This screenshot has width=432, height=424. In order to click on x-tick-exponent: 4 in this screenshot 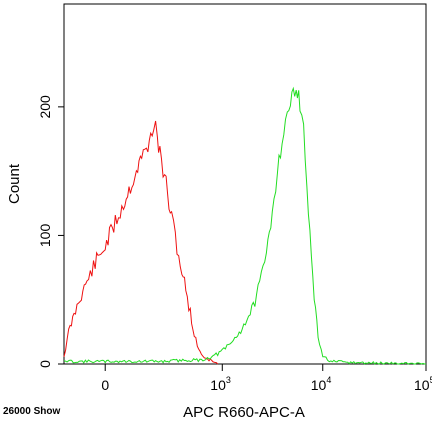, I will do `click(328, 380)`.